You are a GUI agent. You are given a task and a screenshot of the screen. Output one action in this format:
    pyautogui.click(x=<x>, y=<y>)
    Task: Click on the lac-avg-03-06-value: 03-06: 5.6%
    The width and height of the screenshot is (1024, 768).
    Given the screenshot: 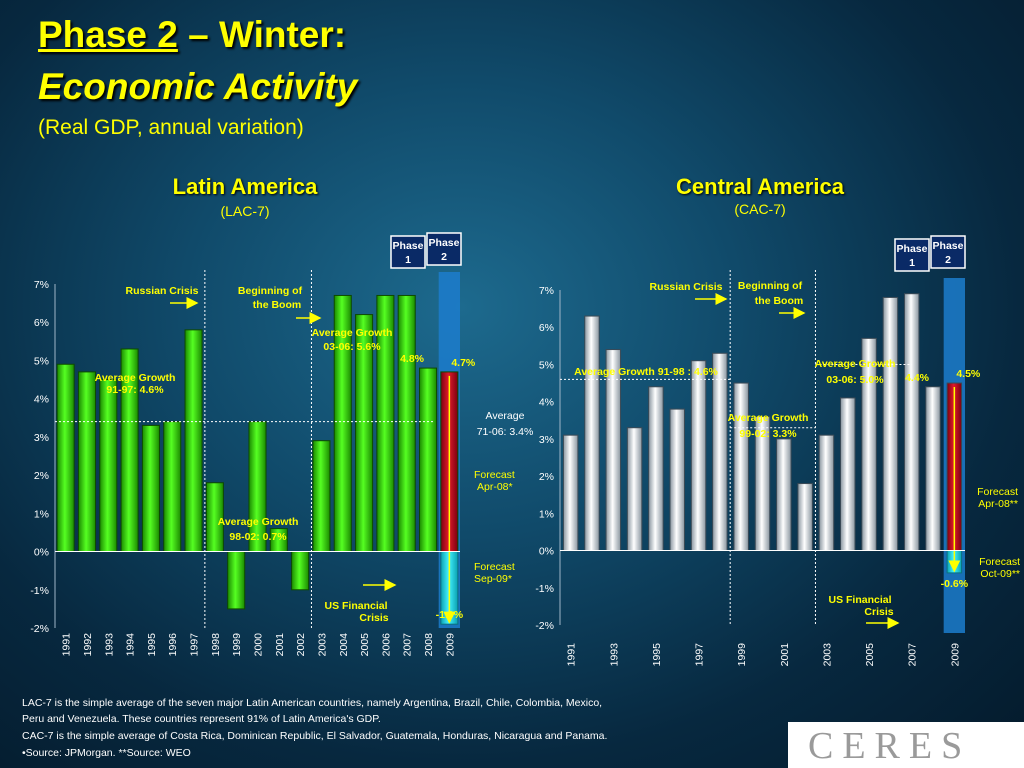 What is the action you would take?
    pyautogui.click(x=352, y=347)
    